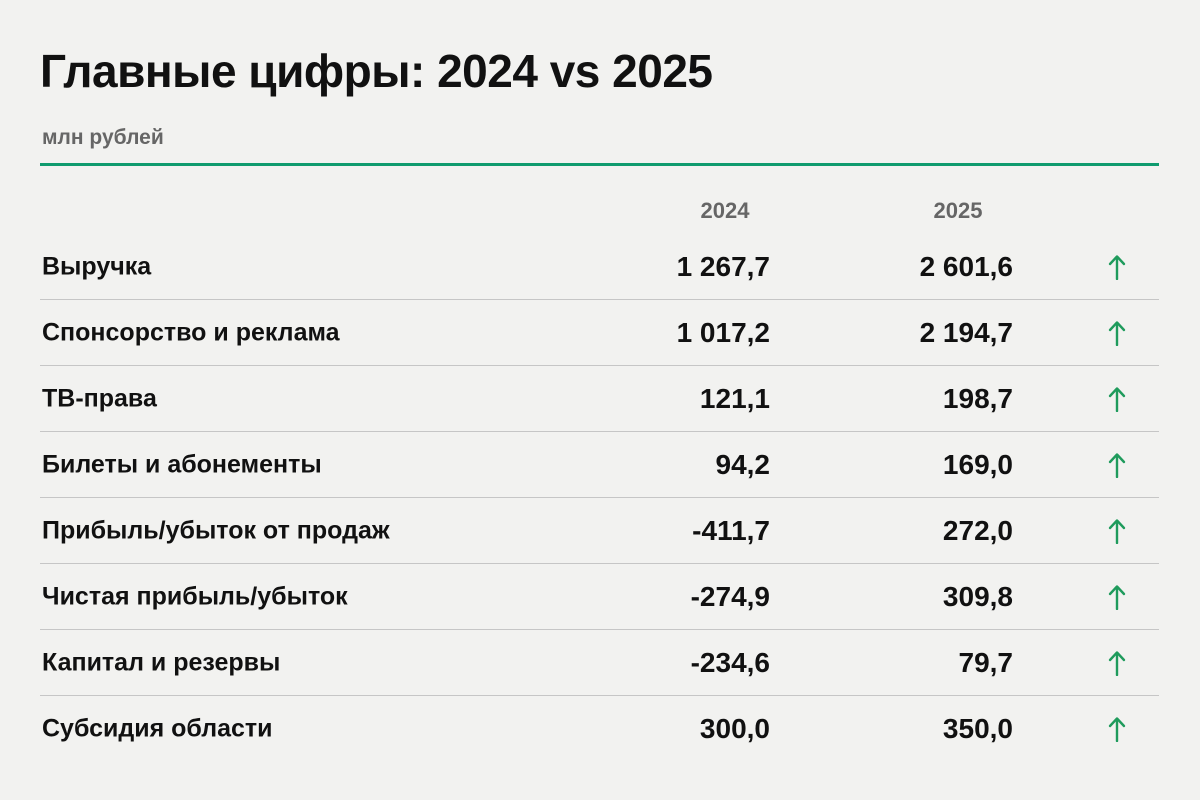  Describe the element at coordinates (734, 728) in the screenshot. I see `value-2024: 300,0` at that location.